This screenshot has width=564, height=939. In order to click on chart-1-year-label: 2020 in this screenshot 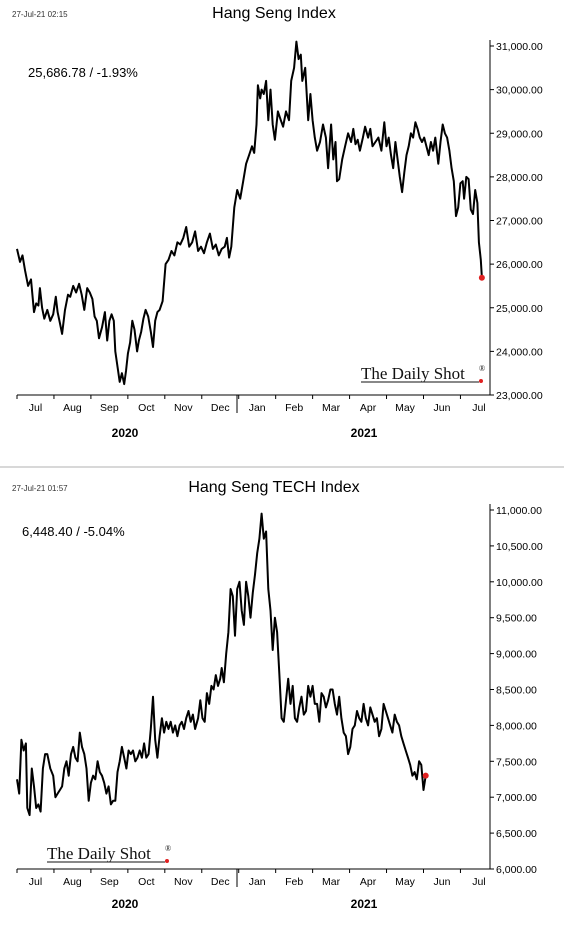, I will do `click(125, 433)`.